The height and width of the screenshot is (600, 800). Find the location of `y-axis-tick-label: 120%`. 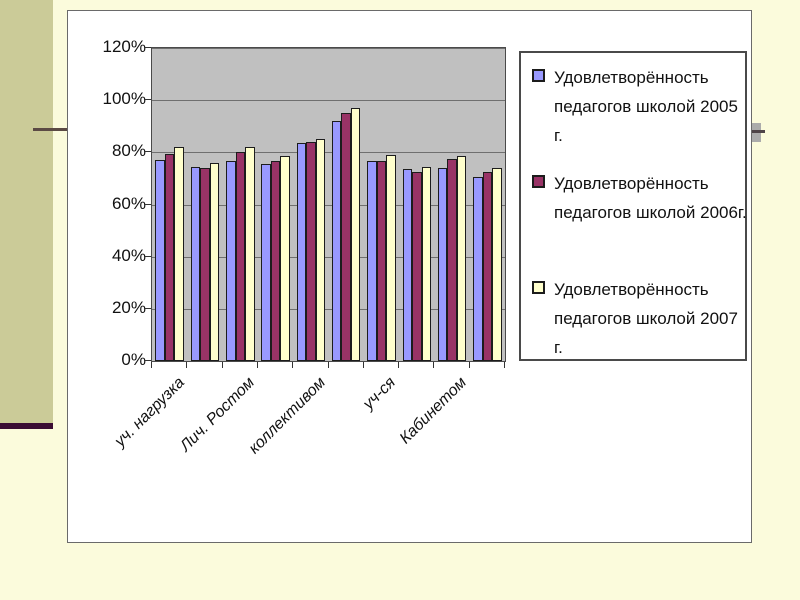

y-axis-tick-label: 120% is located at coordinates (124, 46).